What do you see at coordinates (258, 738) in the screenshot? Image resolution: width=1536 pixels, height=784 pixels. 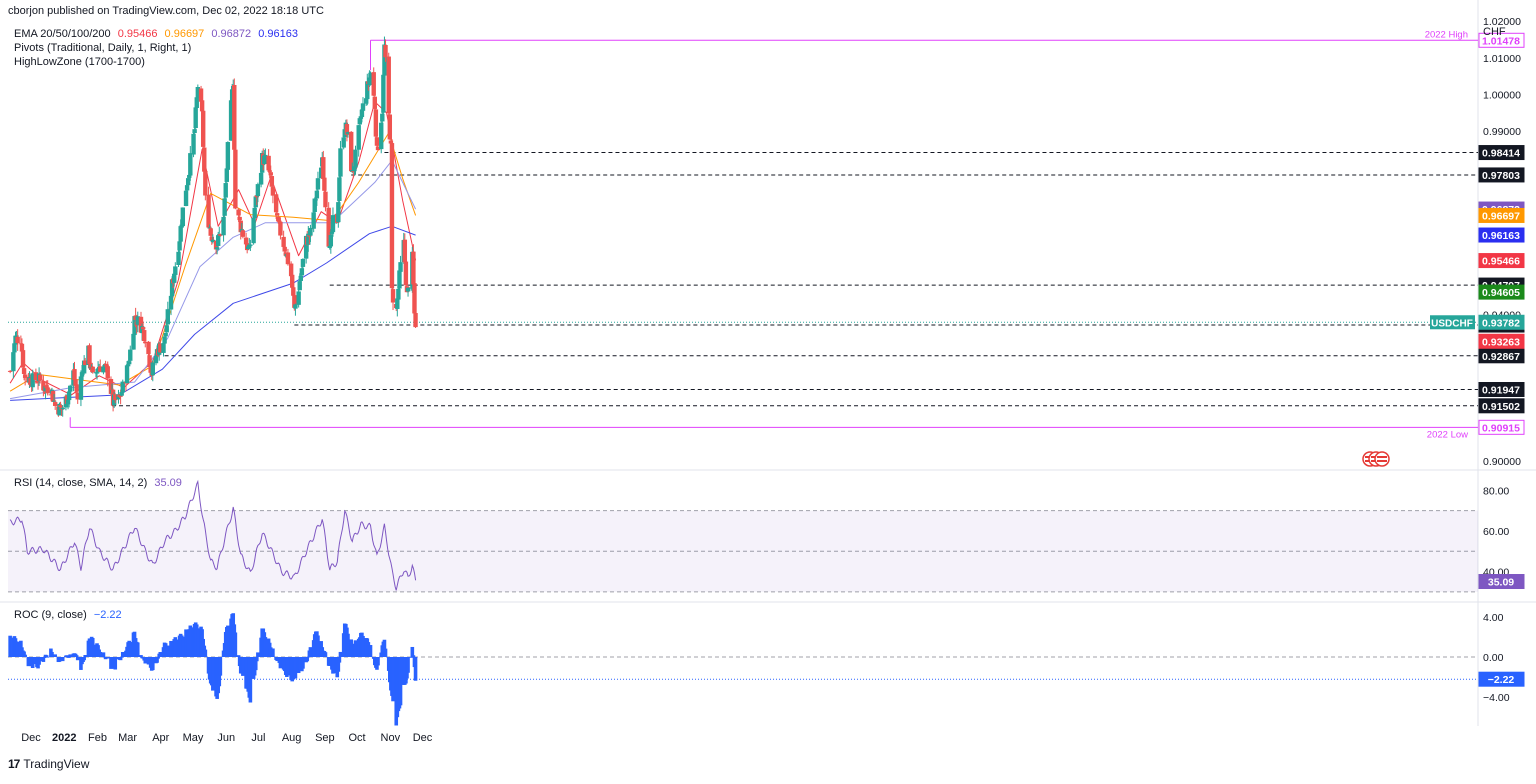 I see `x-tick-label: Jul` at bounding box center [258, 738].